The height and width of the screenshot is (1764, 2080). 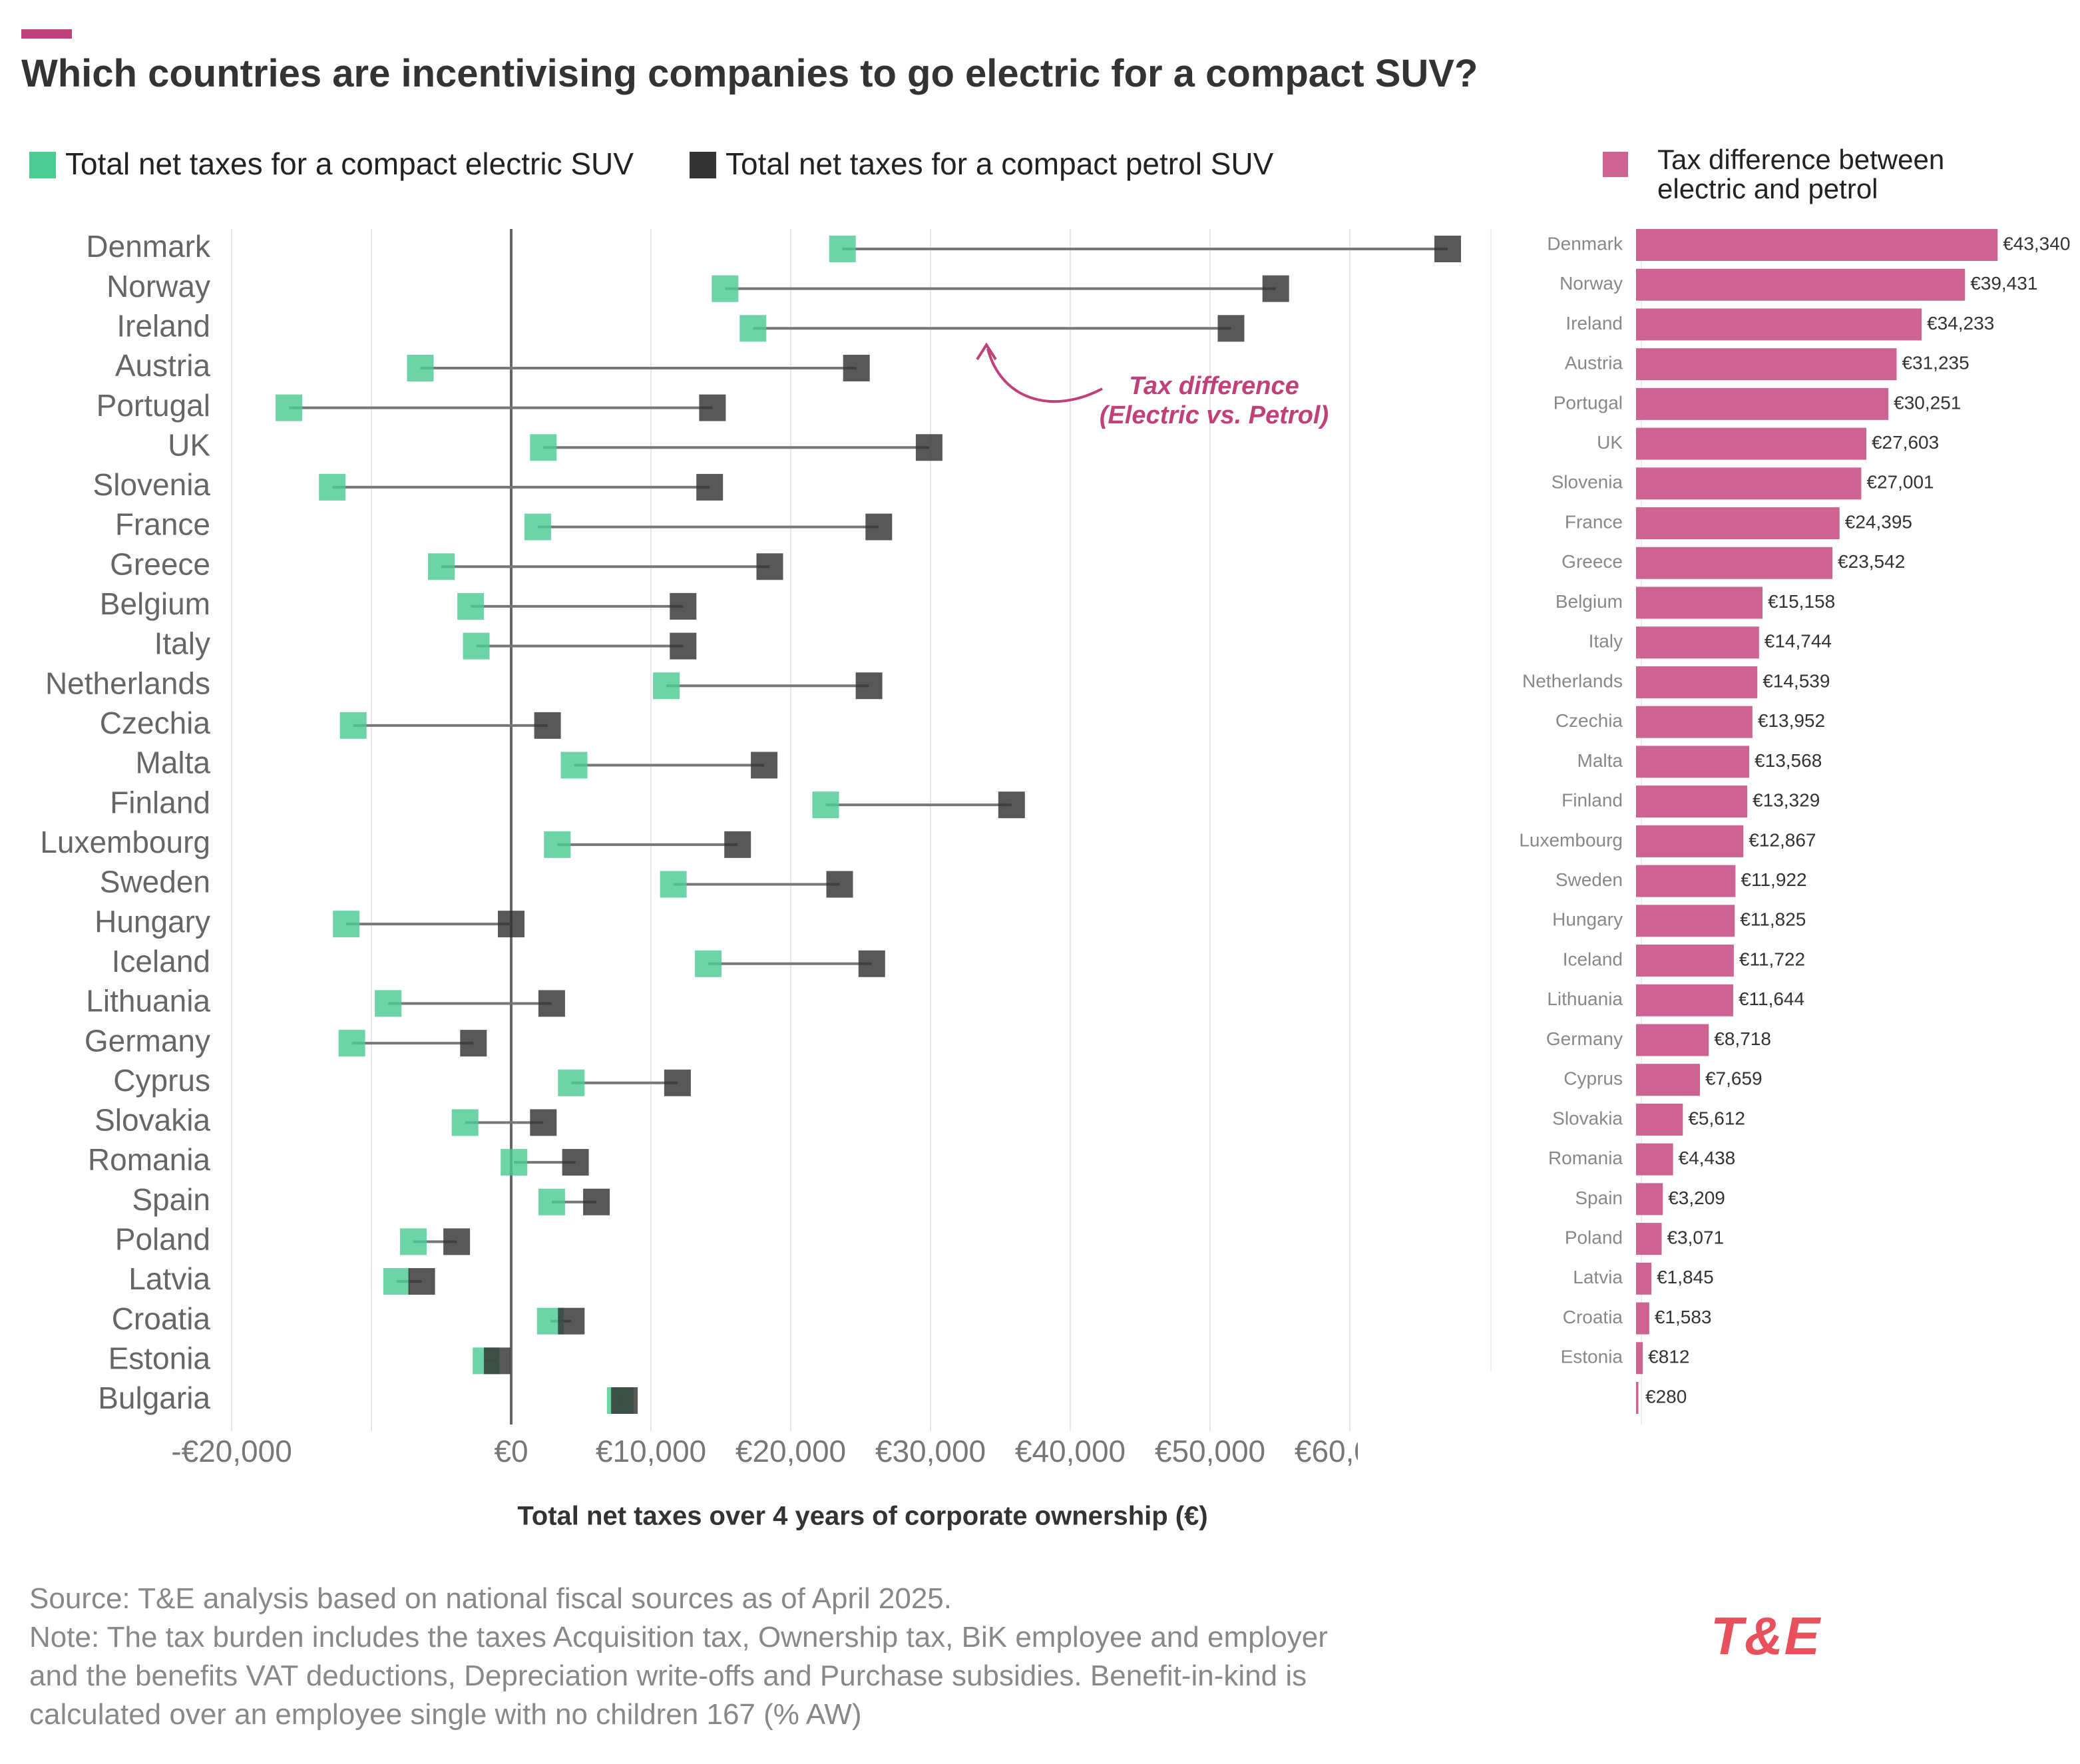 What do you see at coordinates (1734, 1078) in the screenshot?
I see `value-label: €7,659` at bounding box center [1734, 1078].